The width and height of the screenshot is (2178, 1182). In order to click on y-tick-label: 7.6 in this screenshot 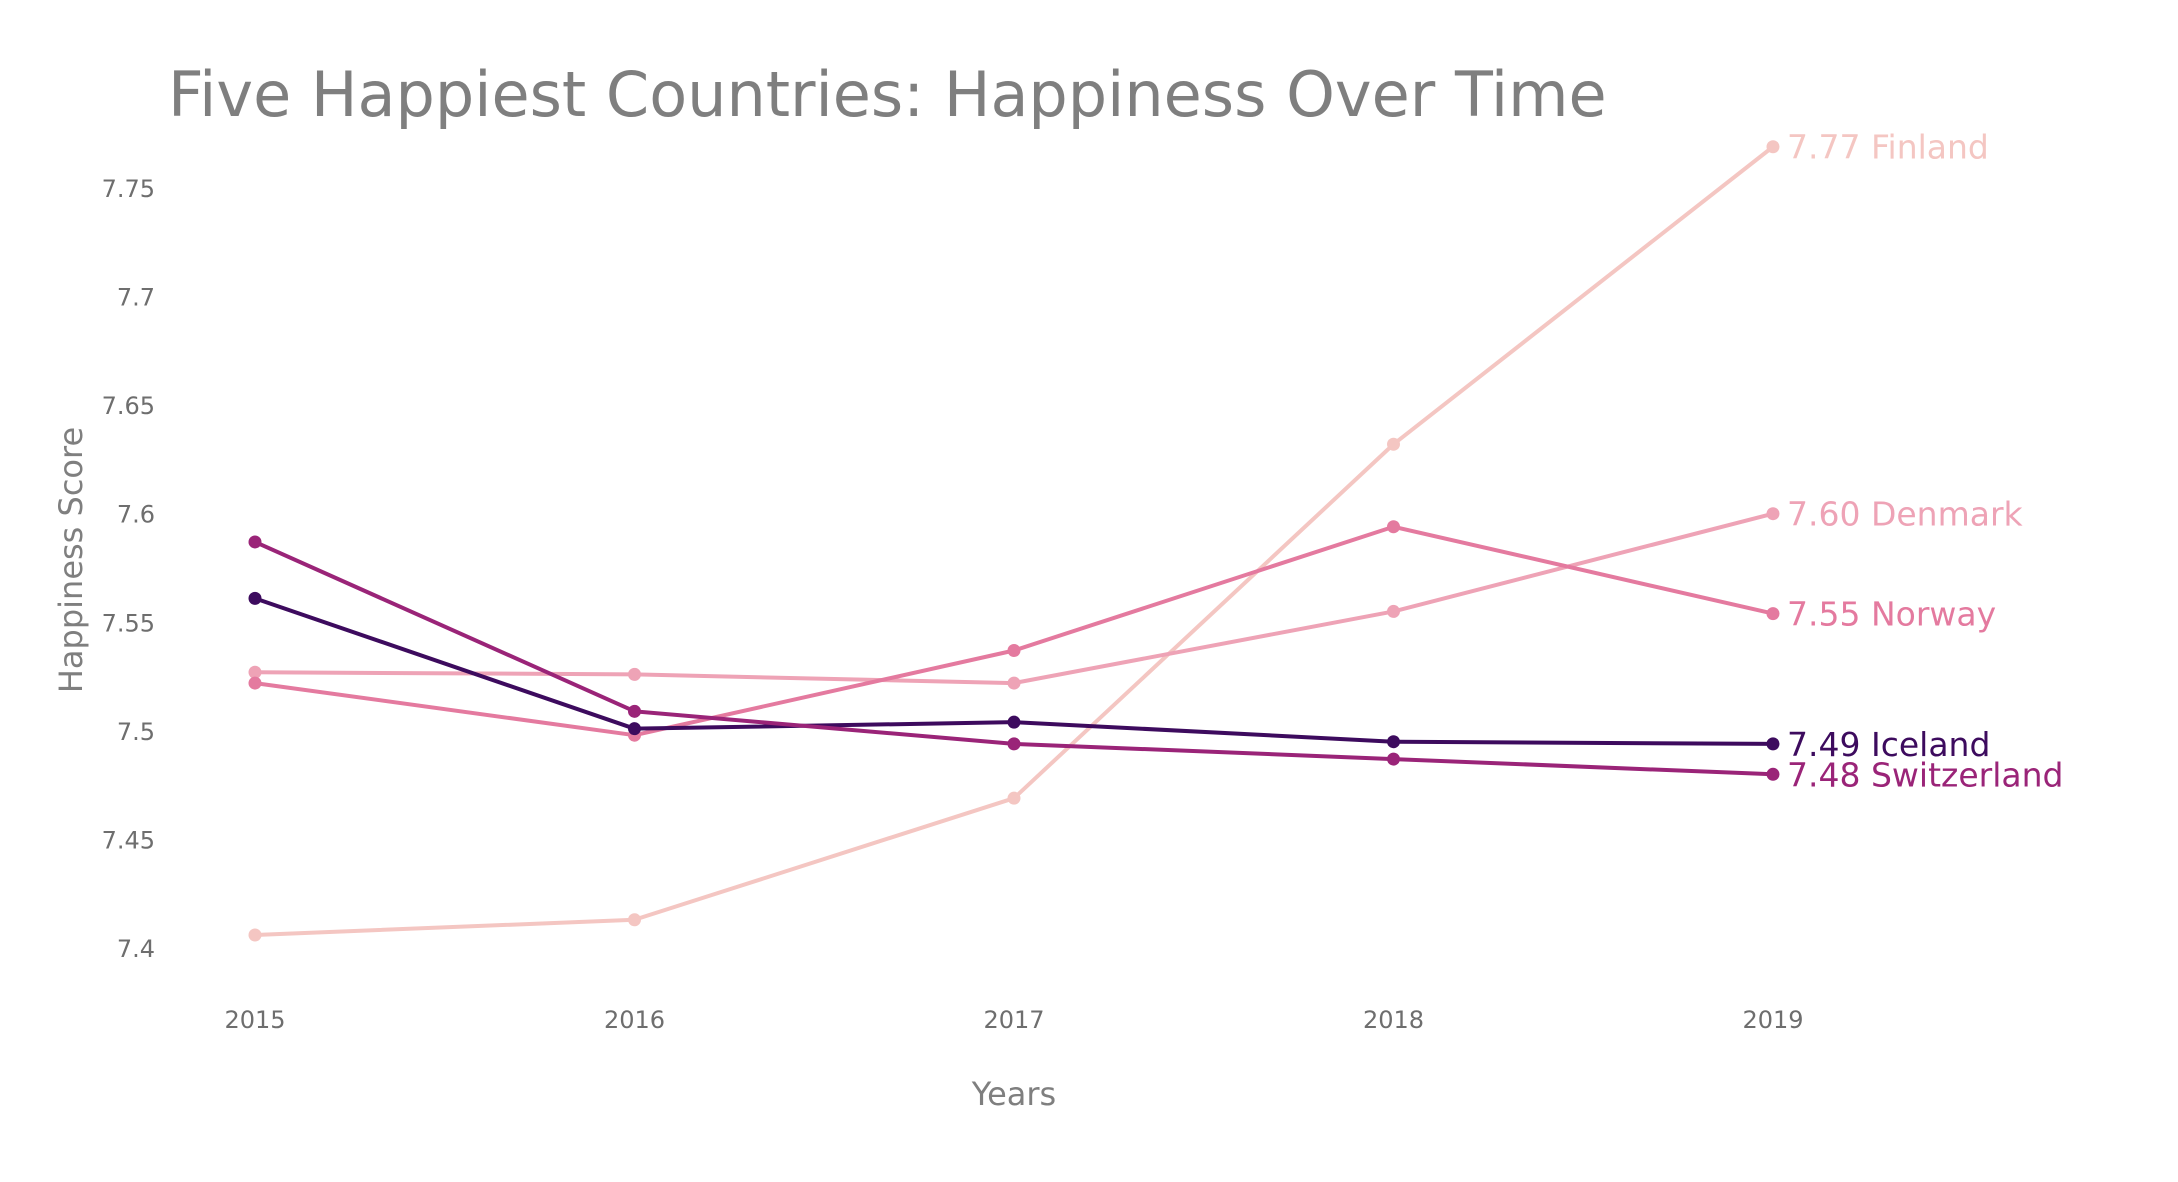, I will do `click(136, 515)`.